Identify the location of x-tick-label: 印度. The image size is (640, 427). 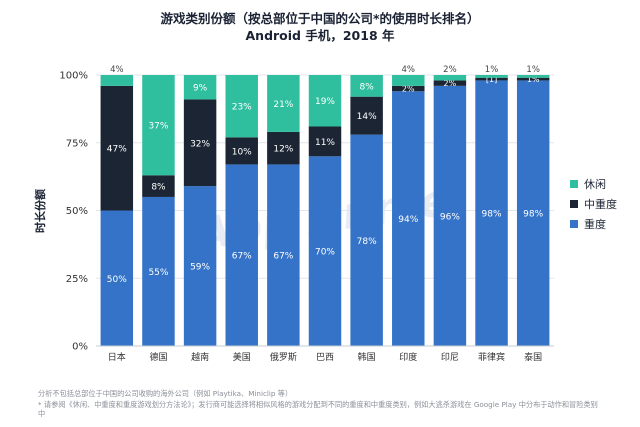
(408, 357).